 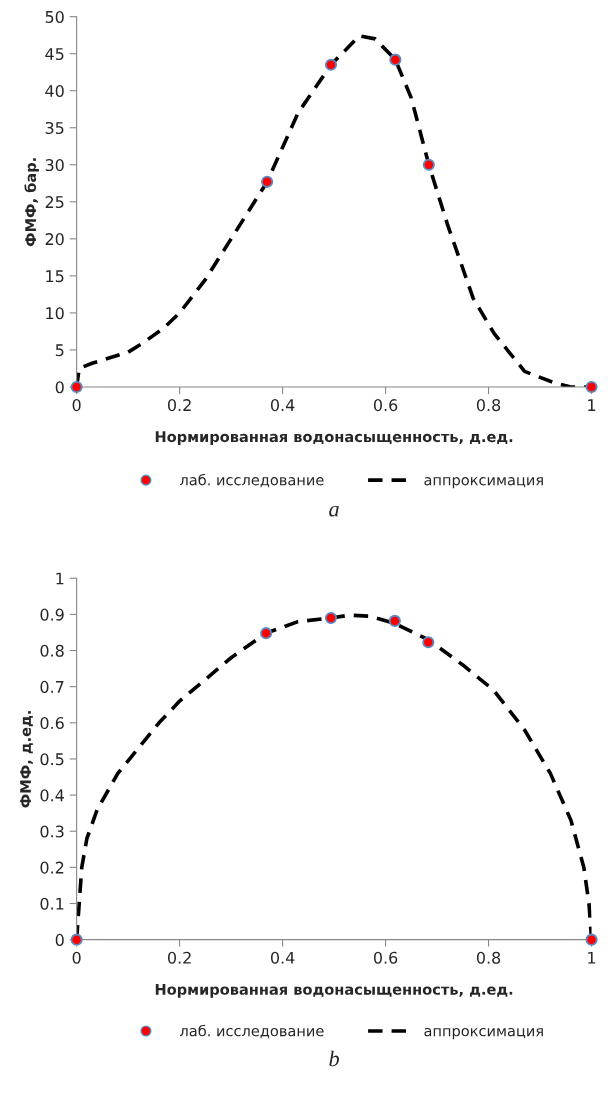 I want to click on y-tick-label: 0.3, so click(x=52, y=831).